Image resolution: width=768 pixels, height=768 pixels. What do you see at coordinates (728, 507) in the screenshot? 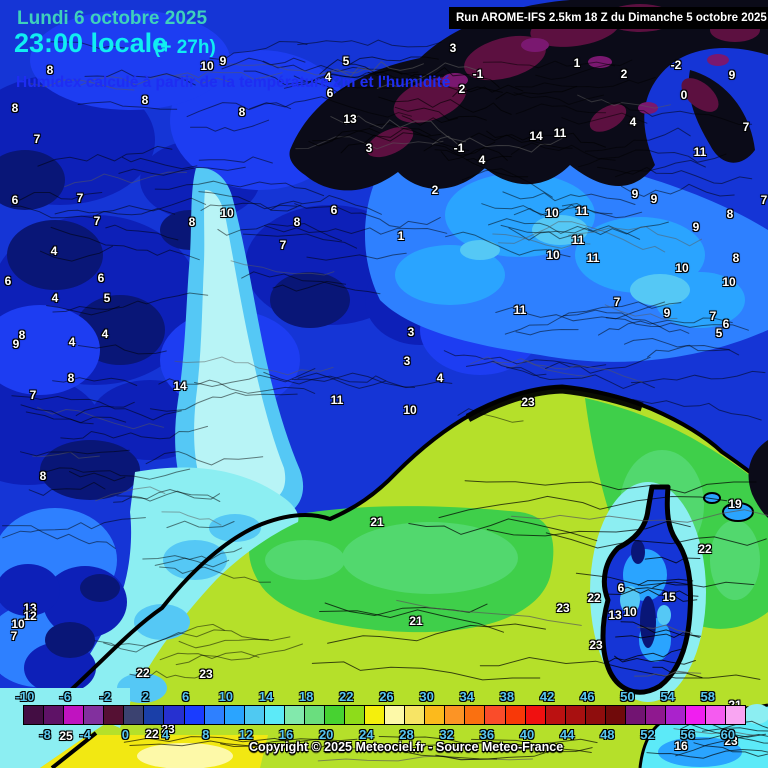
I see `elba-islands` at bounding box center [728, 507].